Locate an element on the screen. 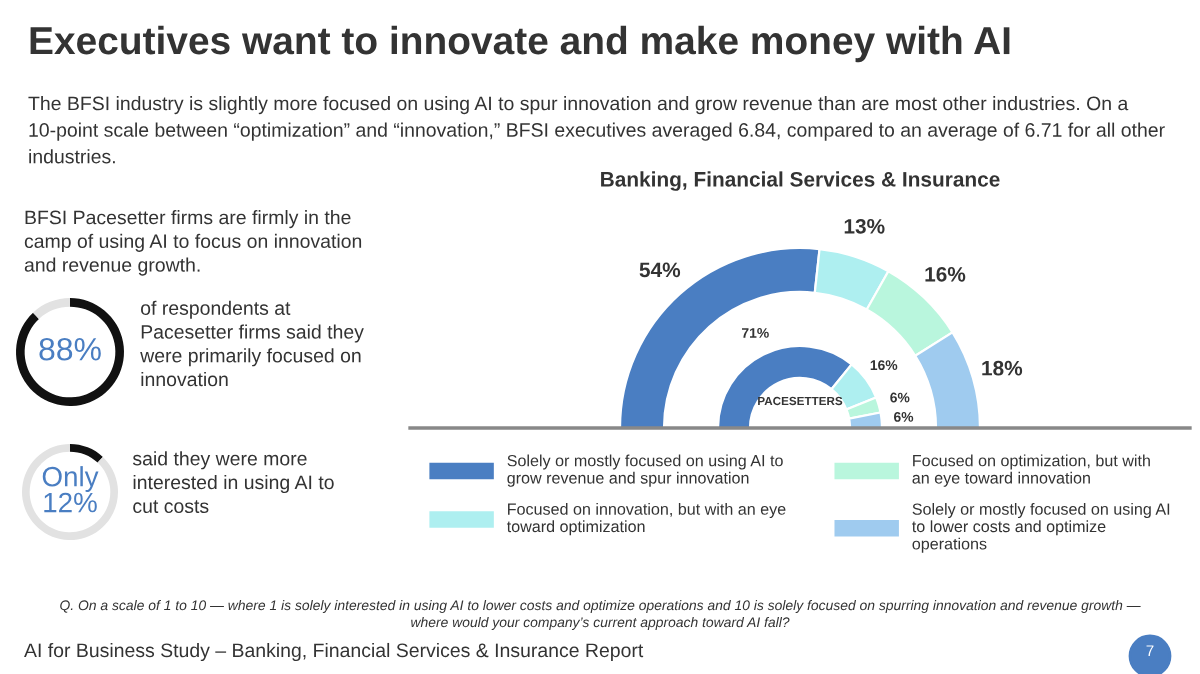  text: BFSI Pacesetter firms are firmly in the camp of using AI to focus on innovation and revenue growth. is located at coordinates (193, 243).